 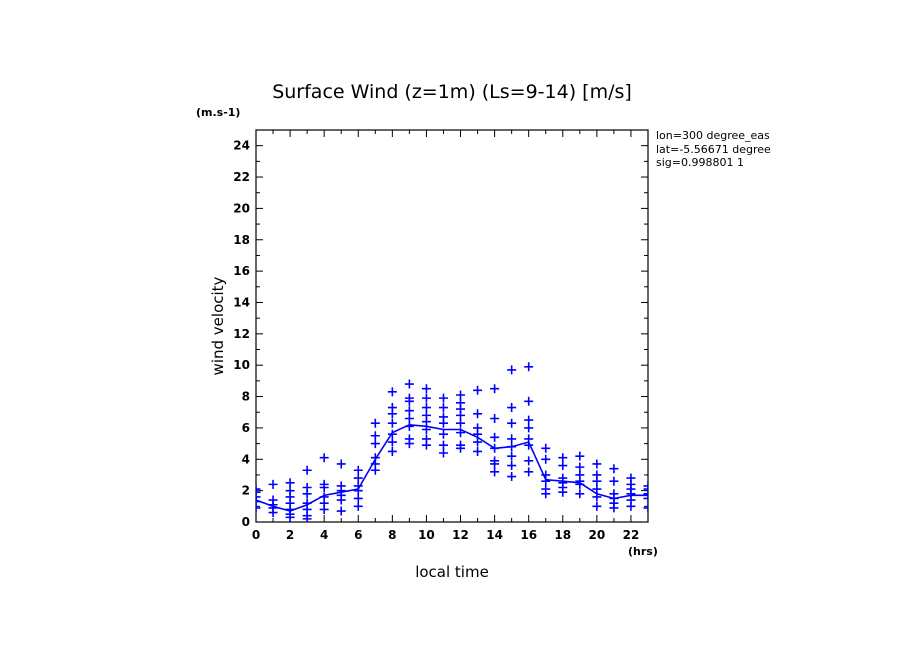 What do you see at coordinates (256, 535) in the screenshot?
I see `x-tick-label: 0` at bounding box center [256, 535].